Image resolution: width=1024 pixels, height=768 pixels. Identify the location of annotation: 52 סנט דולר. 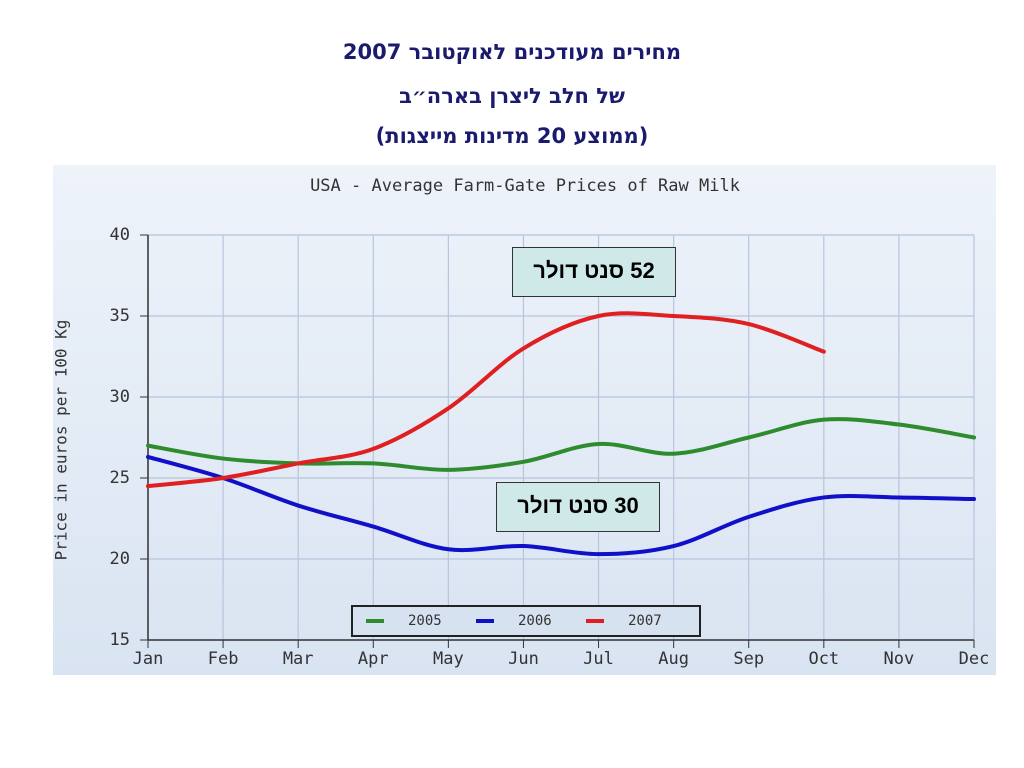
(594, 272).